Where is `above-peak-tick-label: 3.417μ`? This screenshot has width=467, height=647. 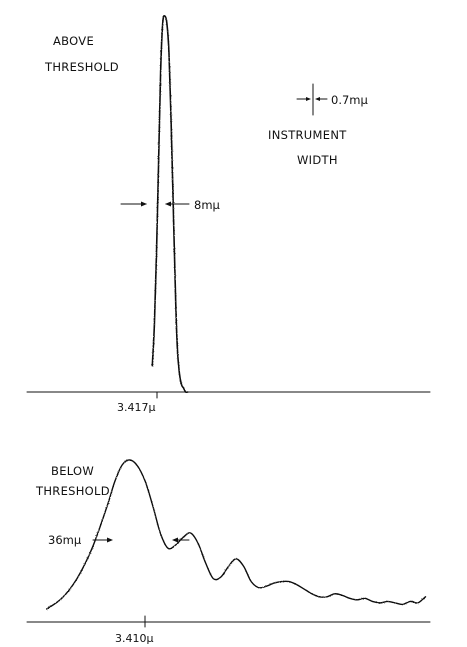 above-peak-tick-label: 3.417μ is located at coordinates (136, 407).